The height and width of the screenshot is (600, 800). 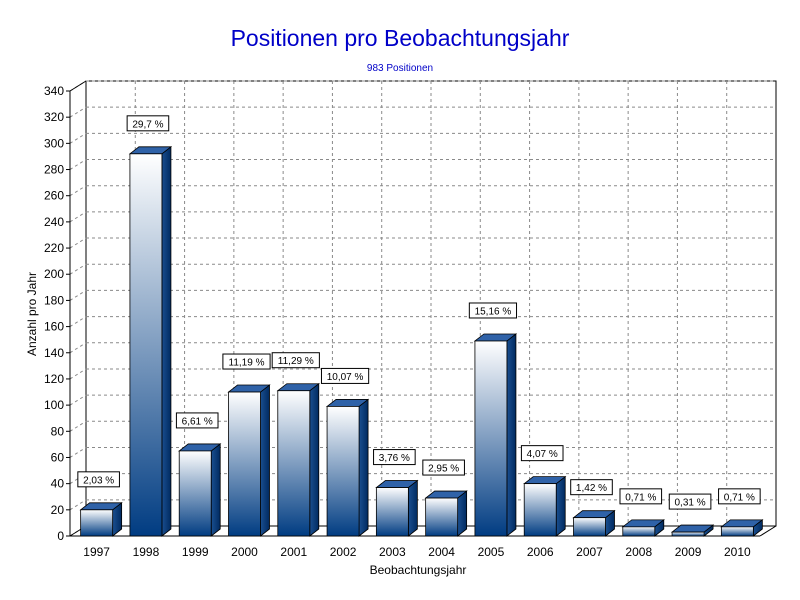 I want to click on data-label: 29,7 %, so click(x=147, y=124).